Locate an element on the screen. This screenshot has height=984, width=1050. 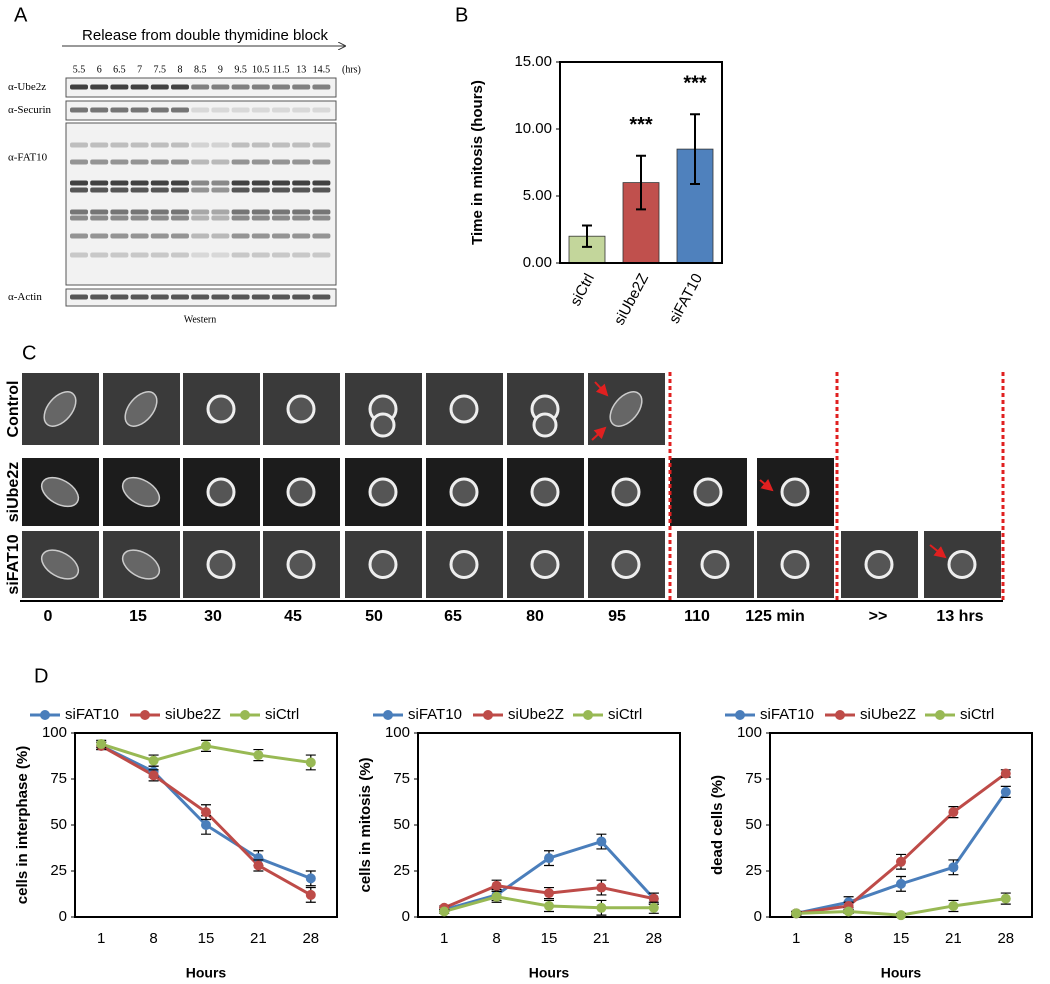
x-tick-label: 1 is located at coordinates (101, 938).